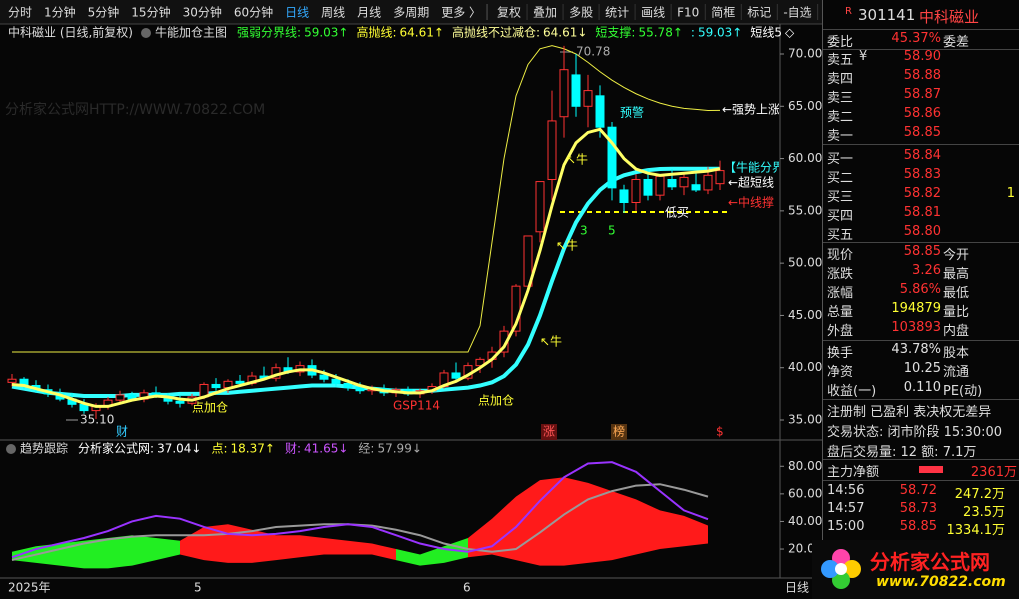 Image resolution: width=1019 pixels, height=599 pixels. What do you see at coordinates (104, 12) in the screenshot?
I see `toolbar-button: 5分钟` at bounding box center [104, 12].